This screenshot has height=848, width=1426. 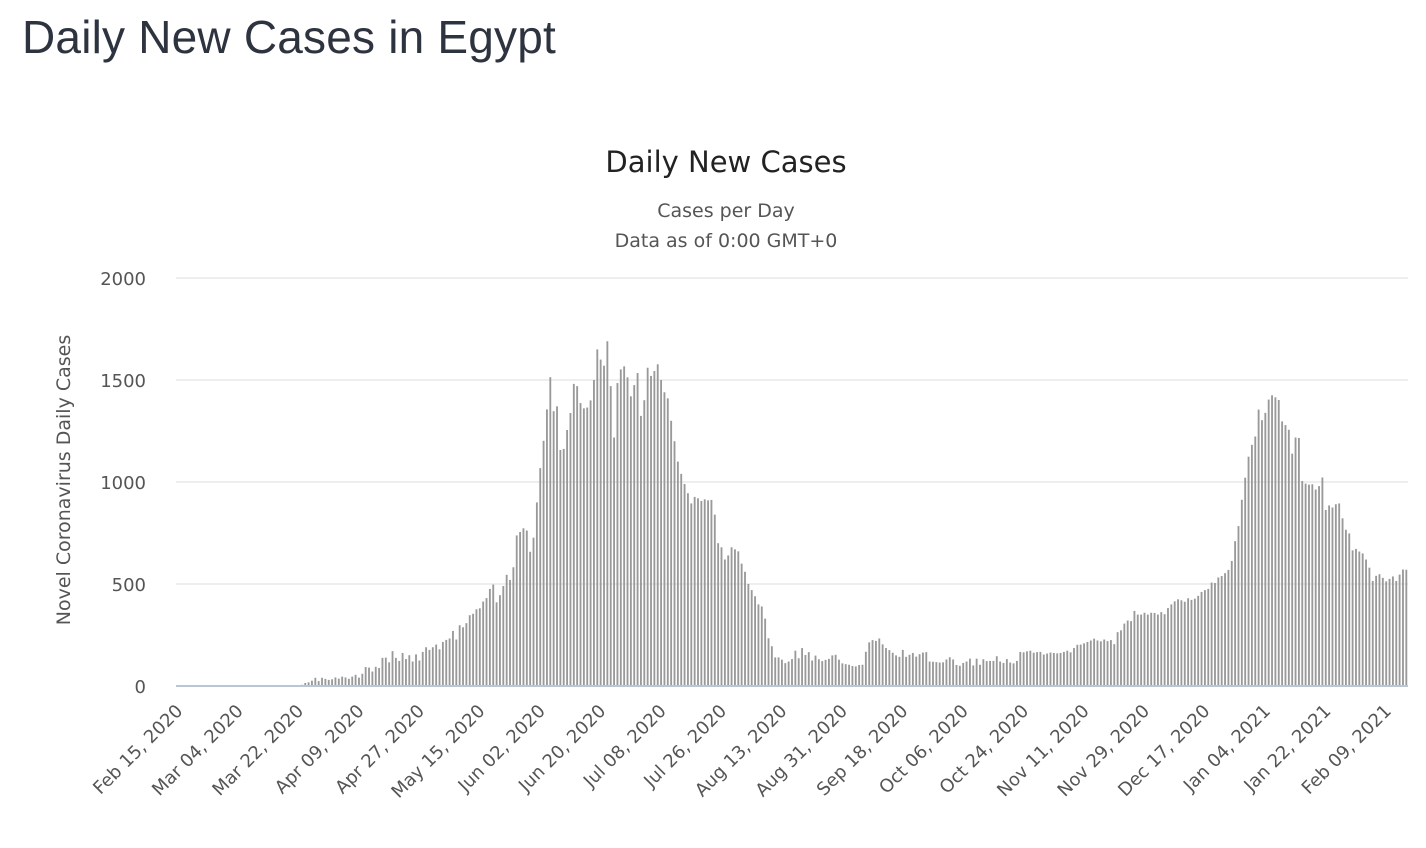 What do you see at coordinates (123, 483) in the screenshot?
I see `y-tick-label: 1000` at bounding box center [123, 483].